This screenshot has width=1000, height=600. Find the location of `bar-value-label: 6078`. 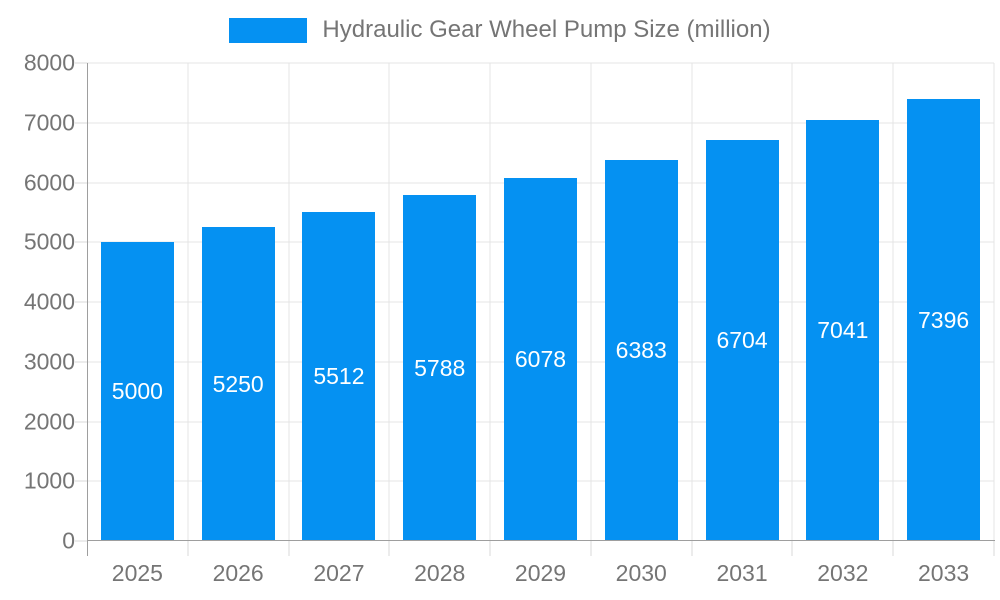

bar-value-label: 6078 is located at coordinates (540, 358).